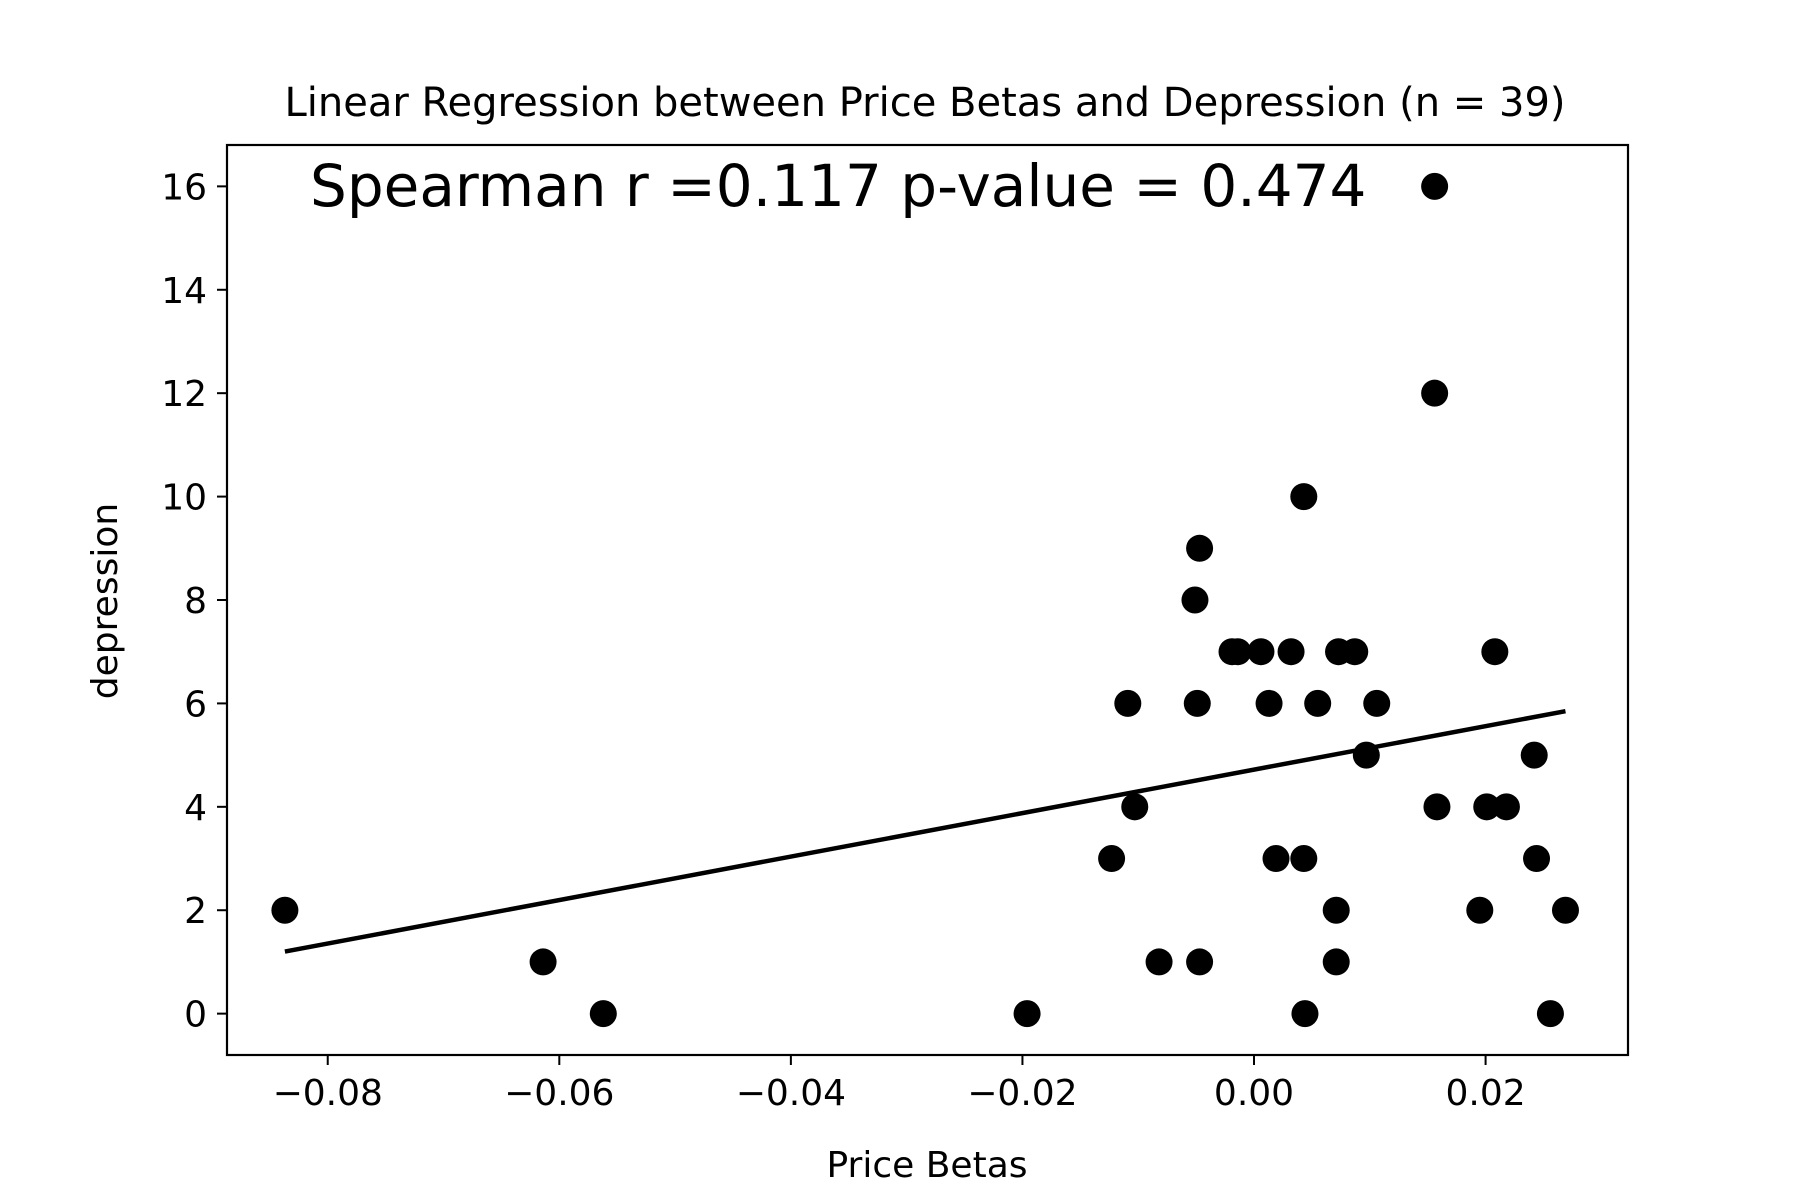  What do you see at coordinates (195, 1015) in the screenshot?
I see `y-tick-label: 0` at bounding box center [195, 1015].